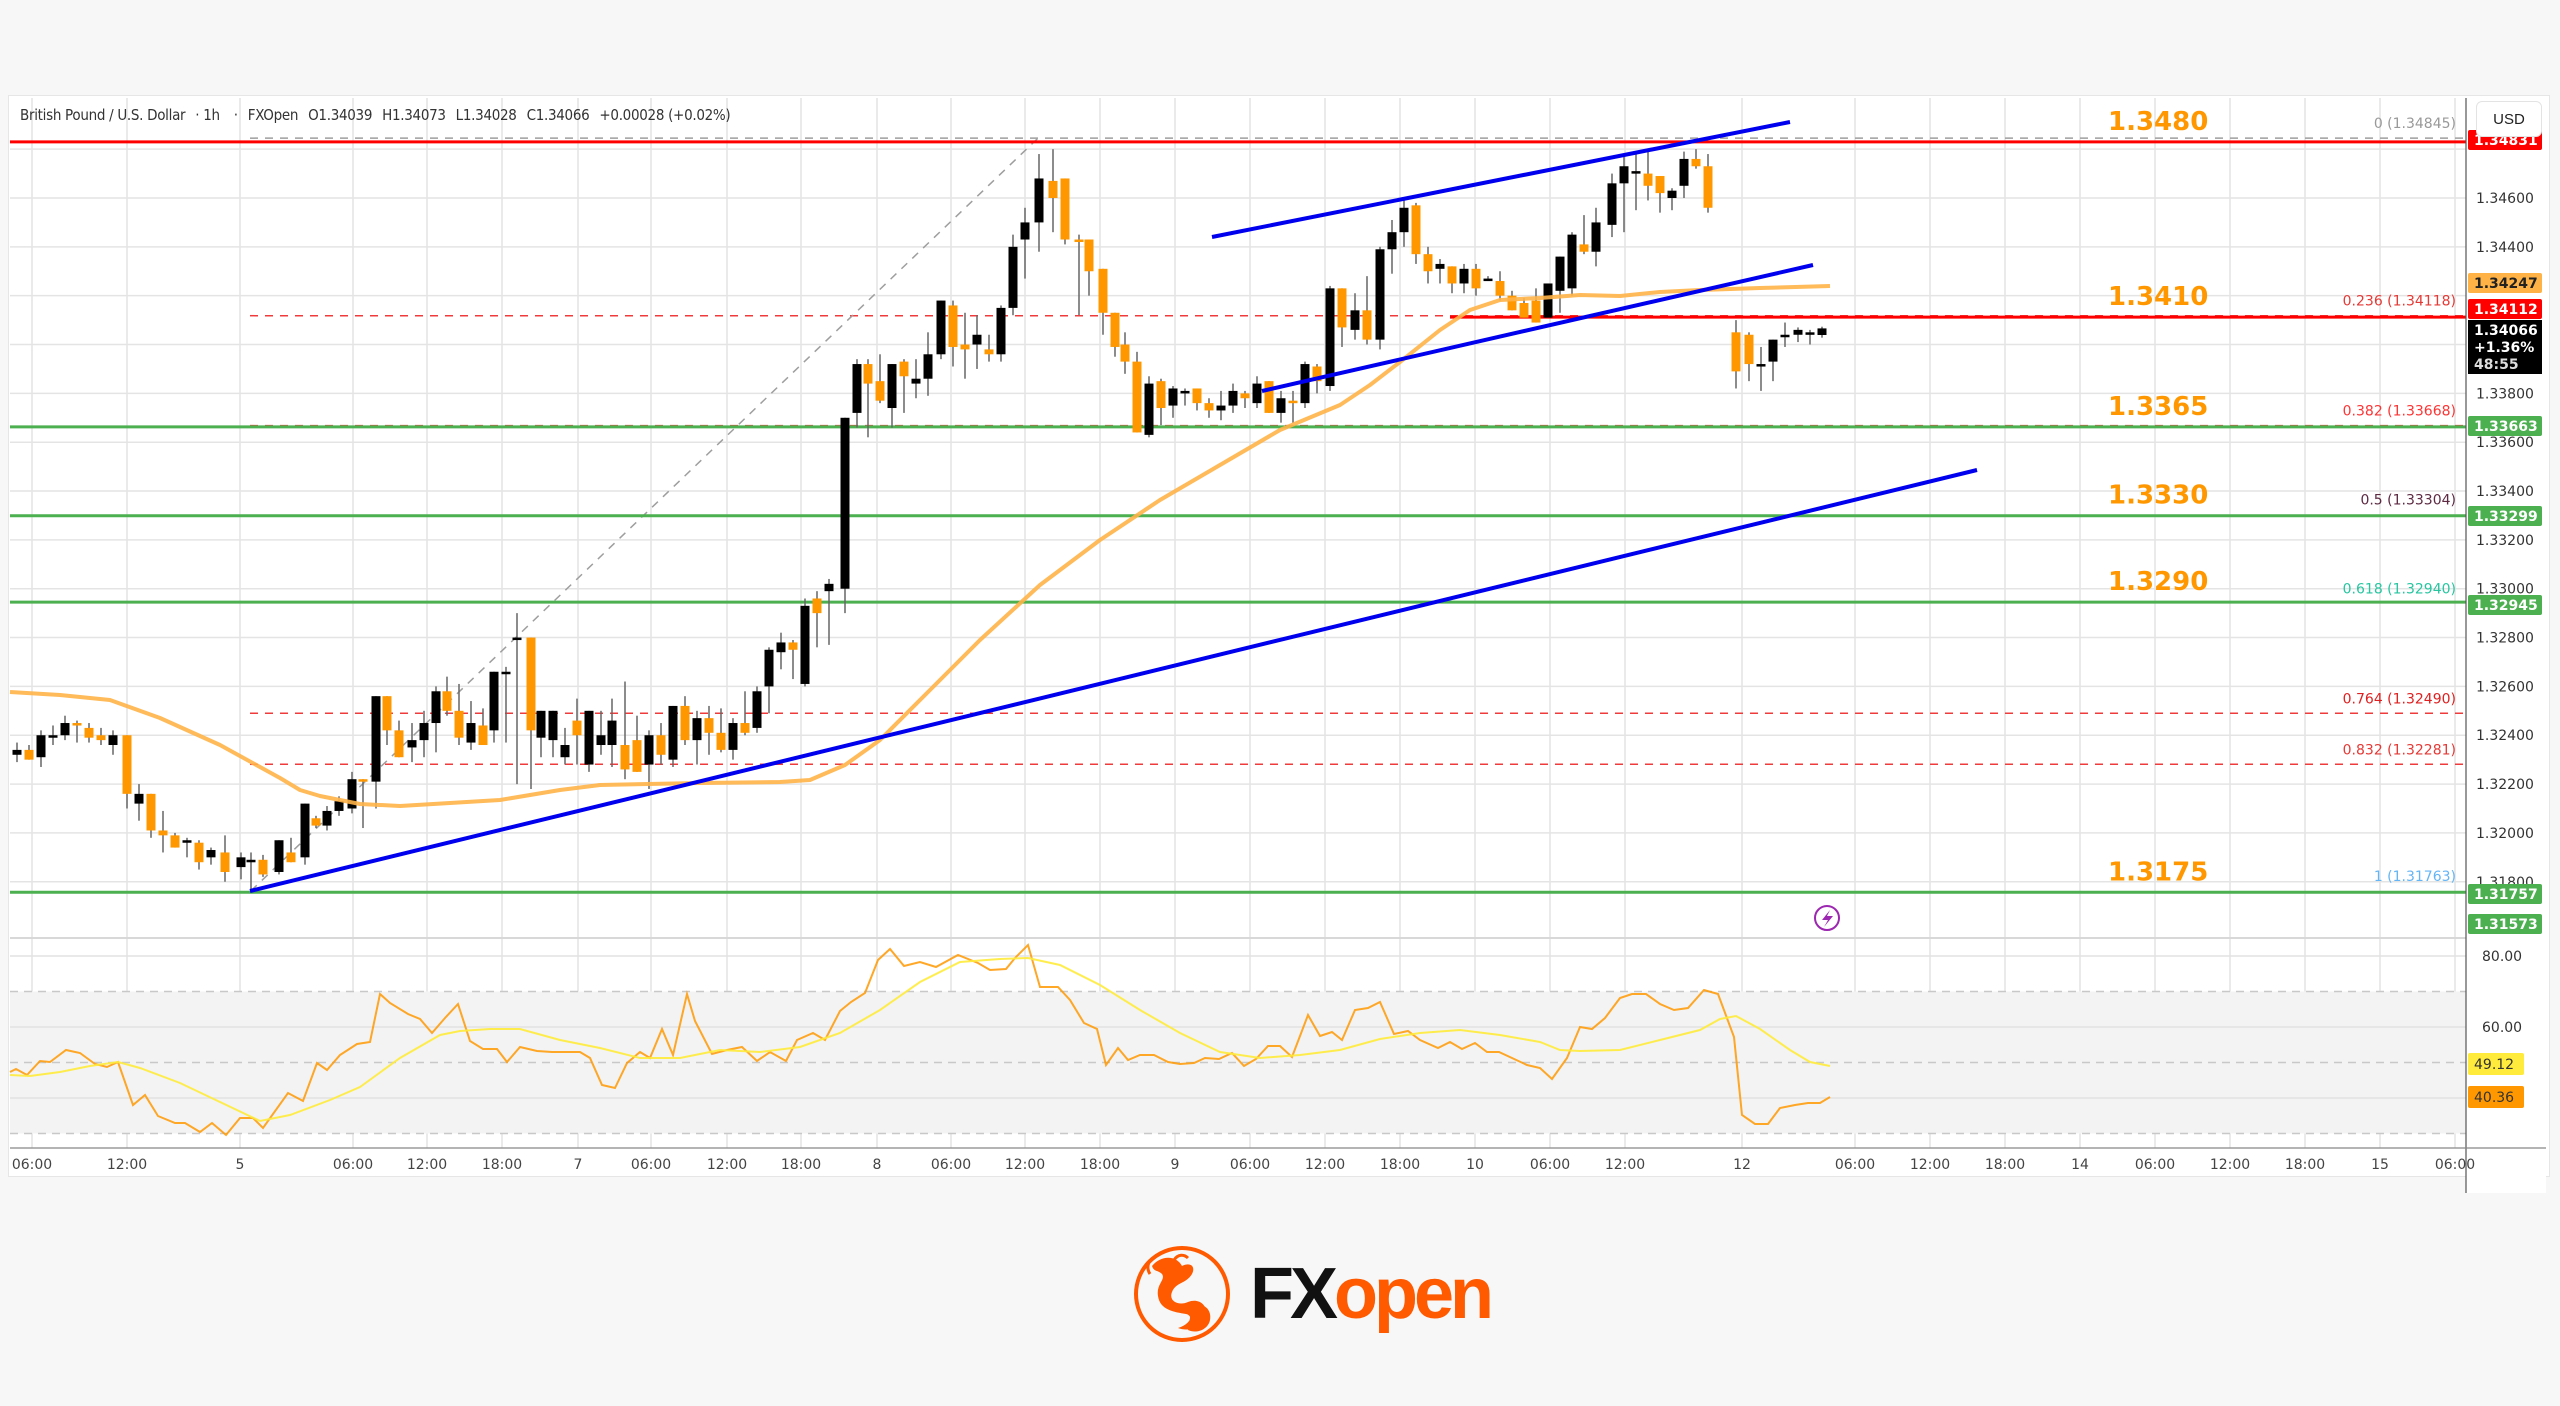 The width and height of the screenshot is (2560, 1406). Describe the element at coordinates (578, 1165) in the screenshot. I see `time-tick: 7` at that location.